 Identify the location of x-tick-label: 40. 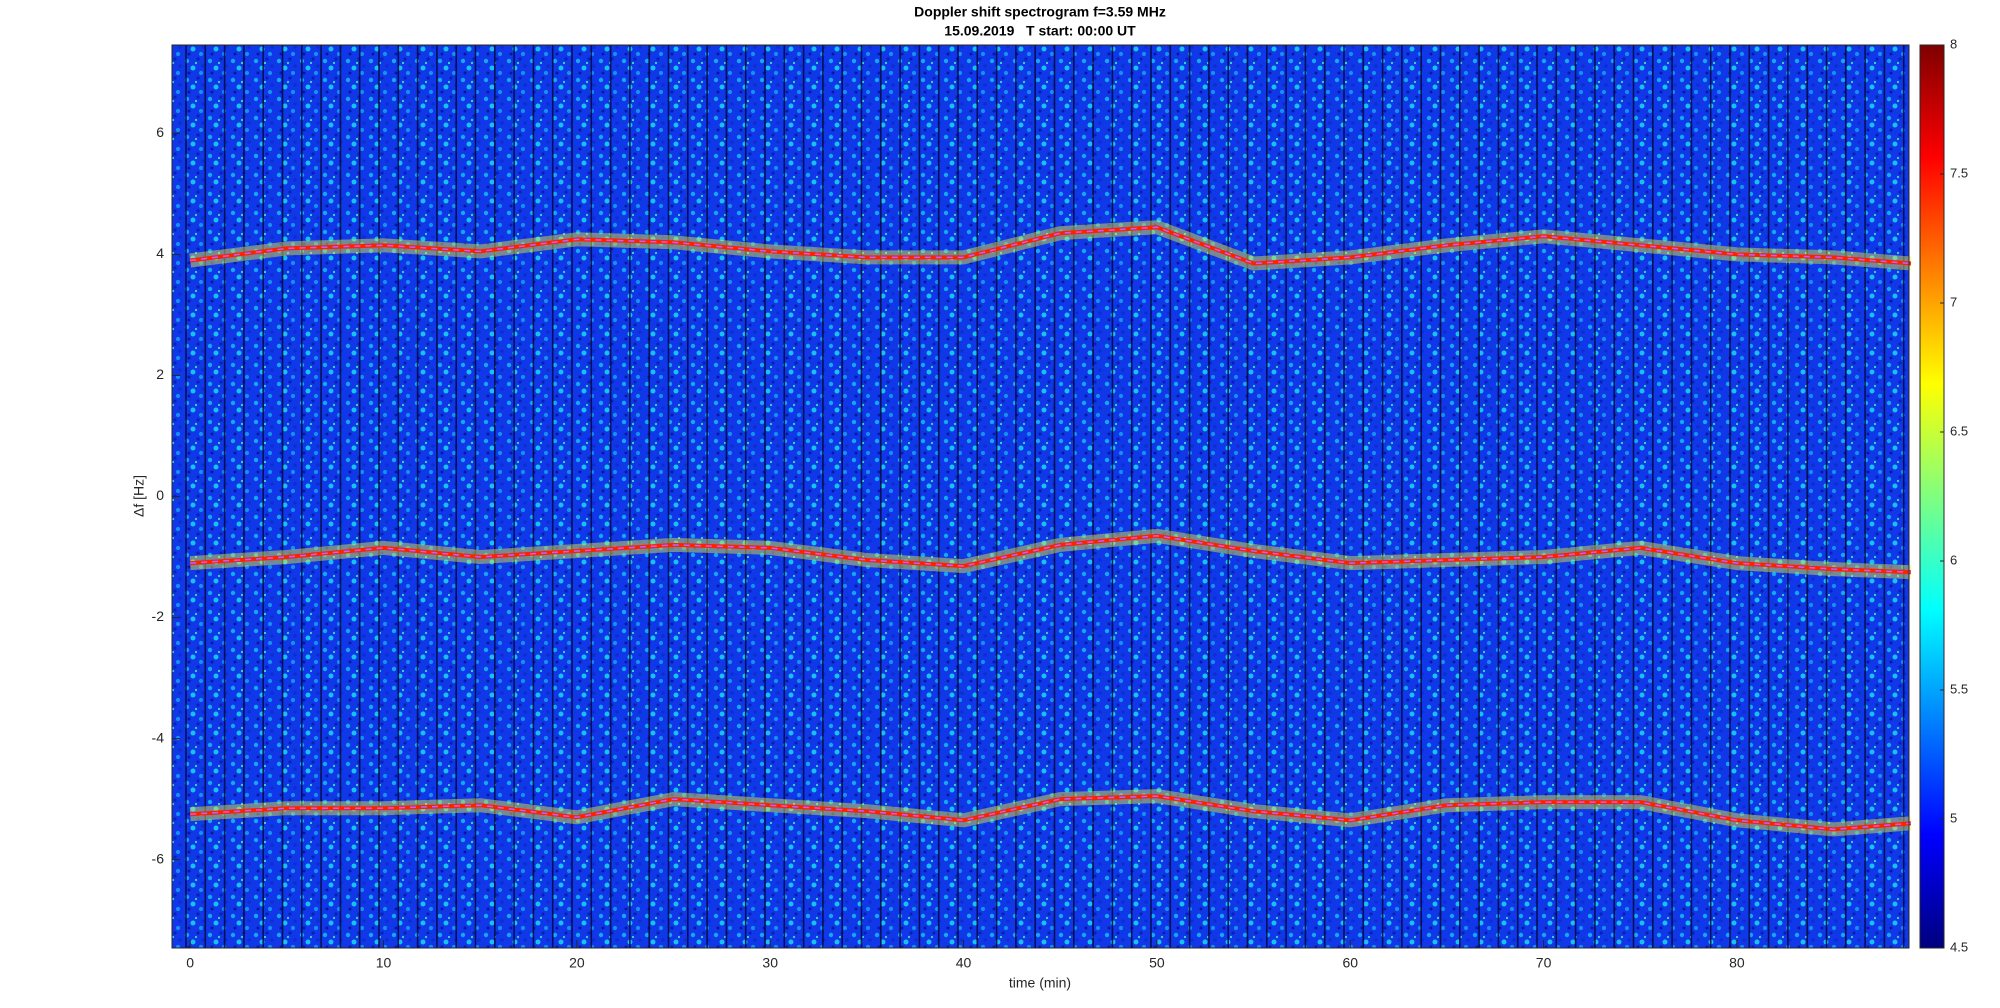
(964, 963).